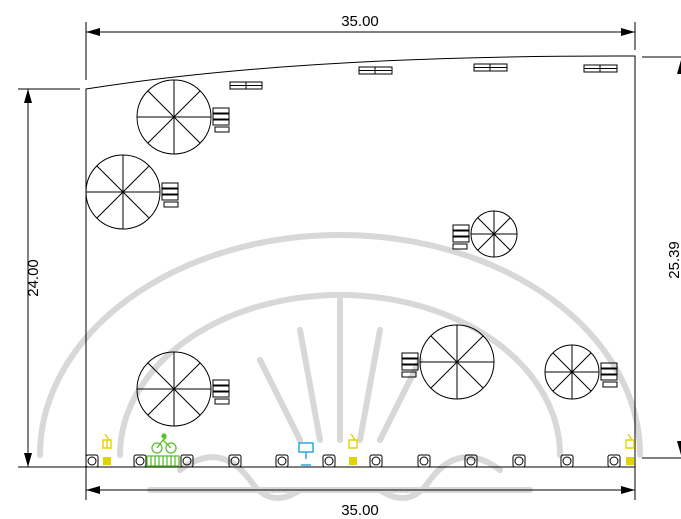  Describe the element at coordinates (423, 76) in the screenshot. I see `top-benches` at that location.